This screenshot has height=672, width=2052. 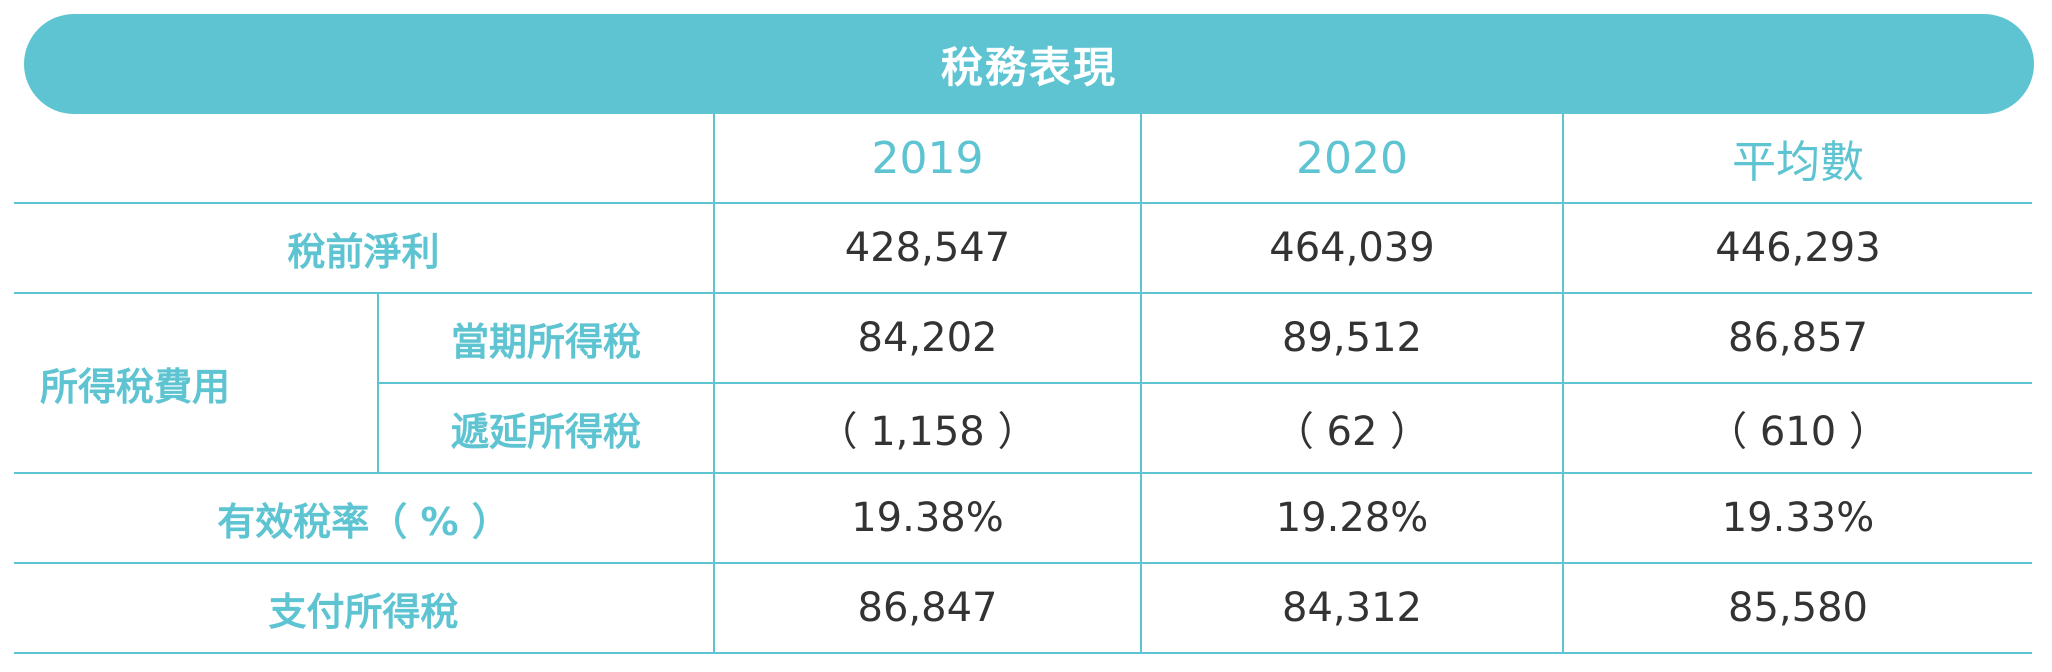 I want to click on col-header-2019: 2019, so click(x=927, y=159).